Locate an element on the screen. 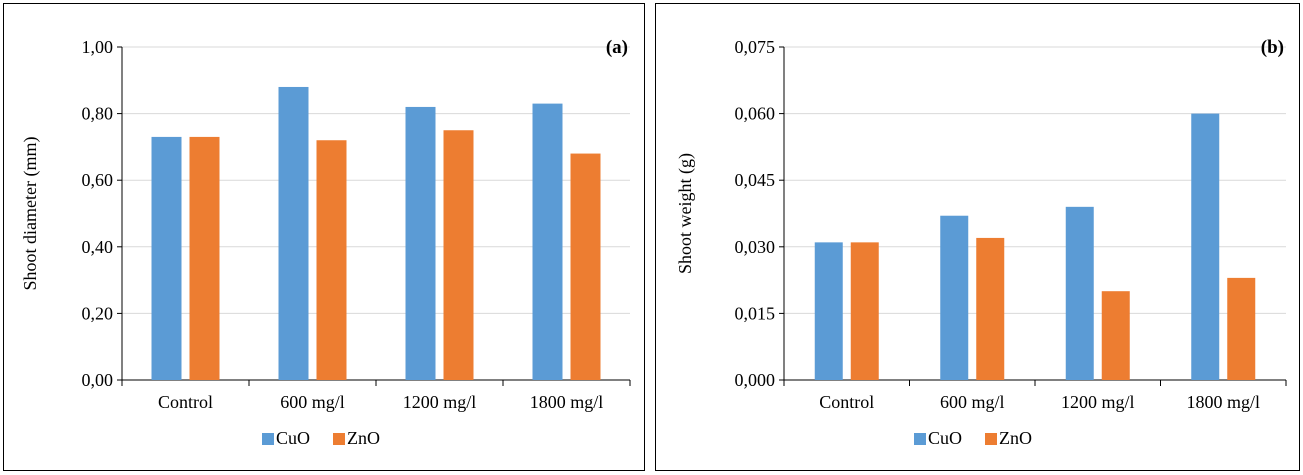 The width and height of the screenshot is (1303, 475). chart-0-ytick-label: 0,20 is located at coordinates (98, 313).